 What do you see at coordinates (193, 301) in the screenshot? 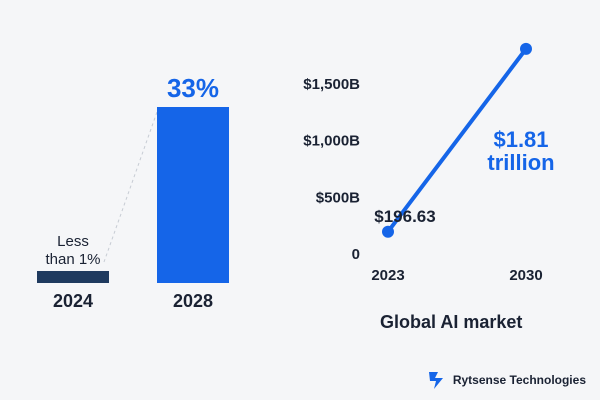
I see `bar-category-2028: 2028` at bounding box center [193, 301].